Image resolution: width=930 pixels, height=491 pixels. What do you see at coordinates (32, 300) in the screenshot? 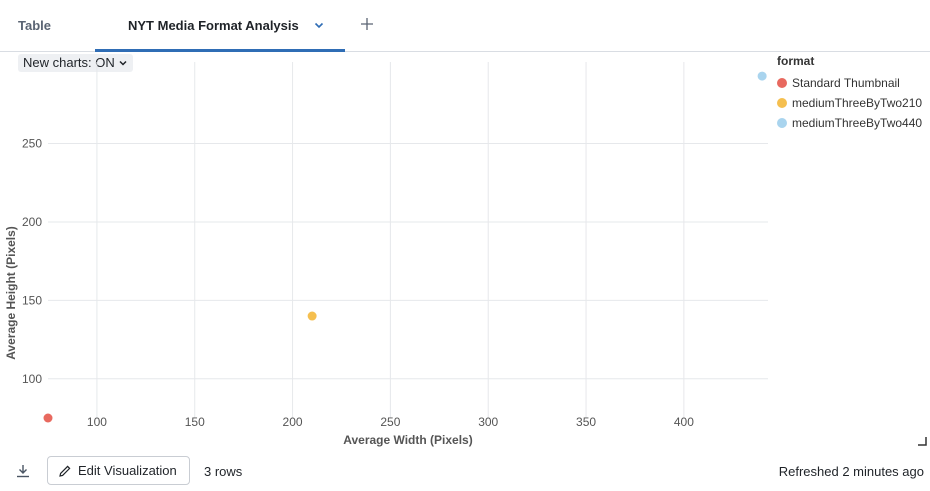
I see `y-tick-label: 150` at bounding box center [32, 300].